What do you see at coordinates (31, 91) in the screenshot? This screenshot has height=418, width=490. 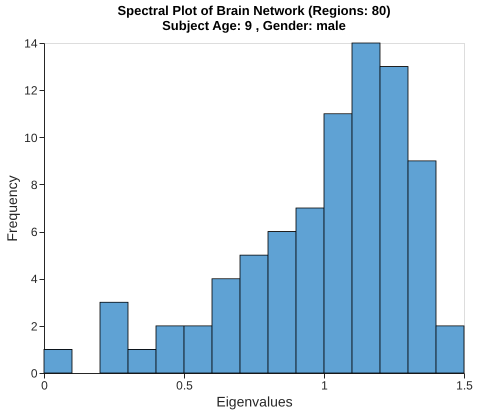 I see `y-tick-label: 12` at bounding box center [31, 91].